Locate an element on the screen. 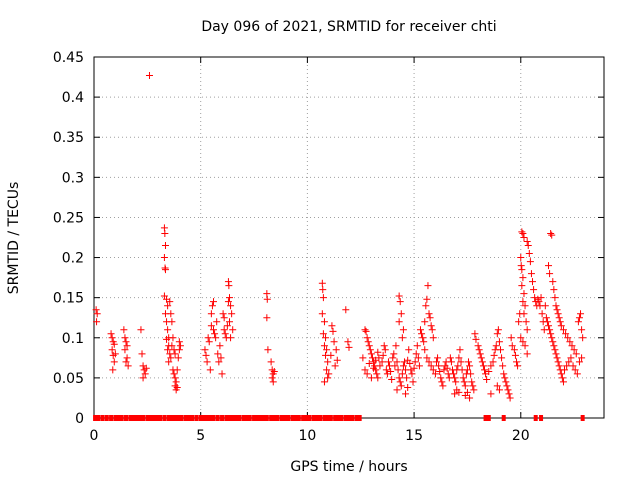  y-tick-labels: 0 0.05 0.1 0.15 0.2 0.25 0.3 0.35 0.4 0.45 is located at coordinates (68, 238).